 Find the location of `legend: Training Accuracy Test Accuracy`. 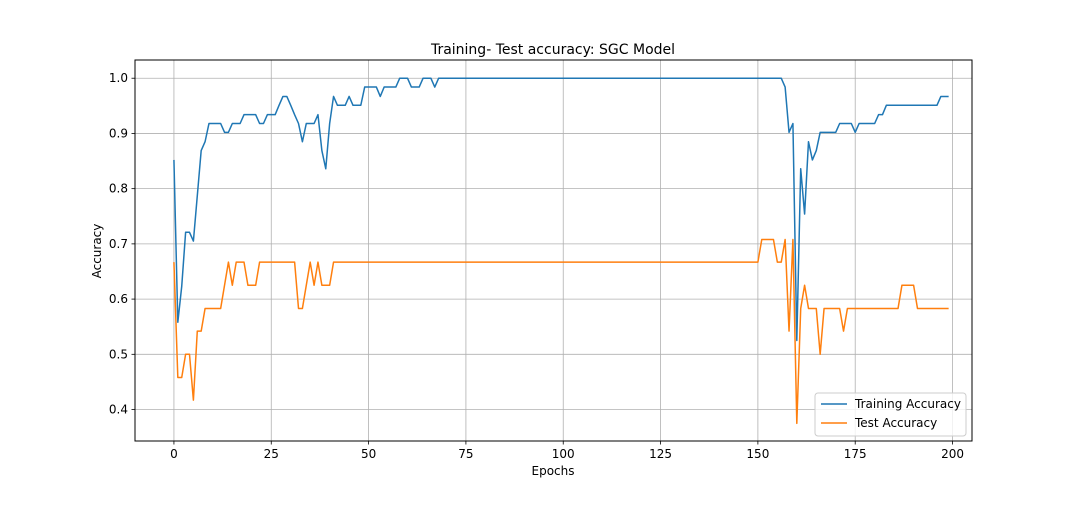

legend: Training Accuracy Test Accuracy is located at coordinates (890, 414).